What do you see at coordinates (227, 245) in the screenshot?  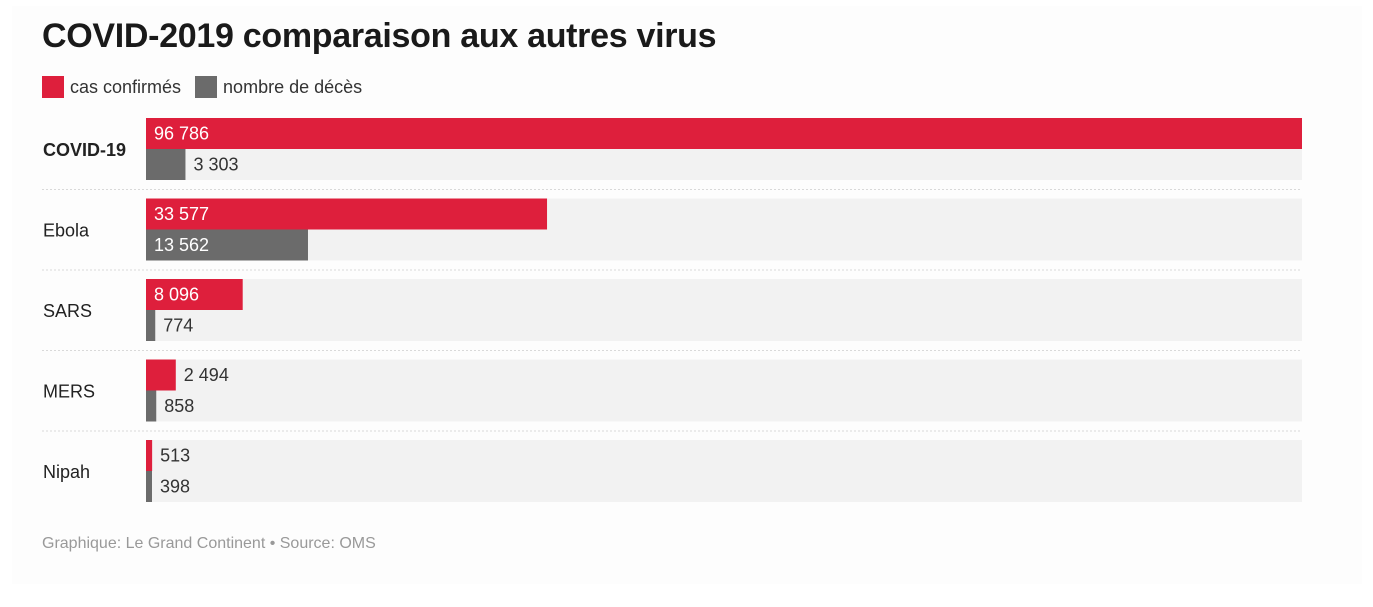 I see `bar-deaths-ebola` at bounding box center [227, 245].